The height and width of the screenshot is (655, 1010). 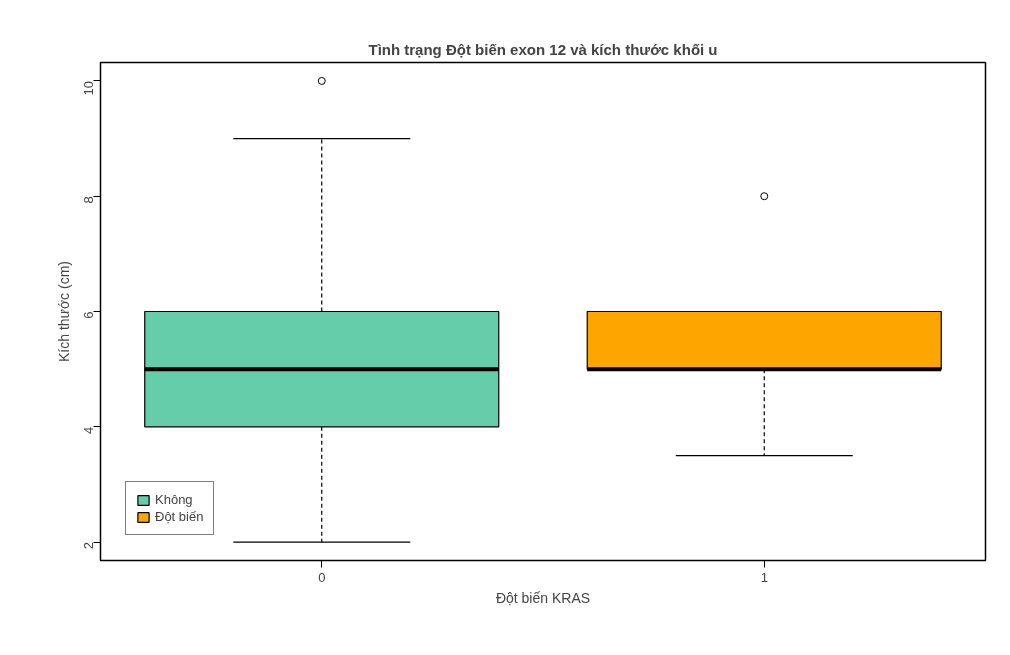 What do you see at coordinates (179, 516) in the screenshot?
I see `legend-label: Đột biến` at bounding box center [179, 516].